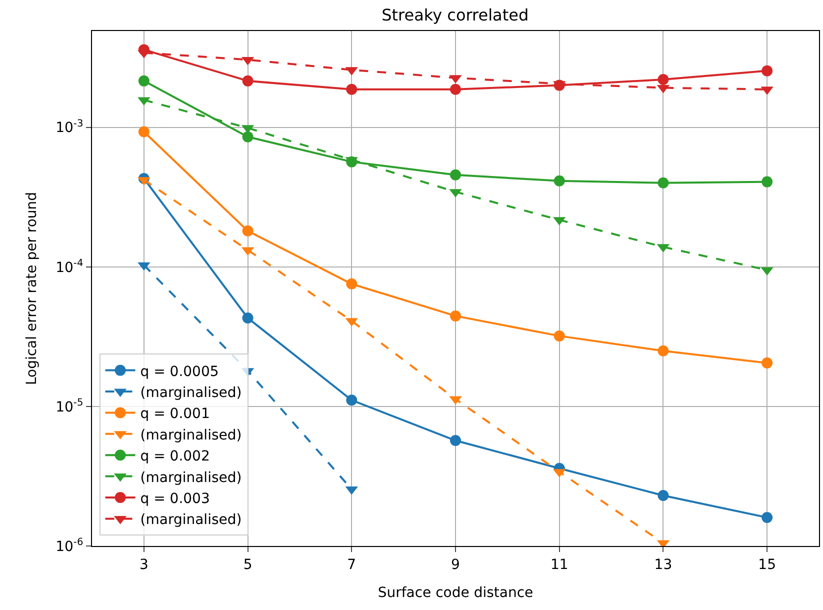 The width and height of the screenshot is (823, 610). I want to click on x-tick-label: 11, so click(559, 564).